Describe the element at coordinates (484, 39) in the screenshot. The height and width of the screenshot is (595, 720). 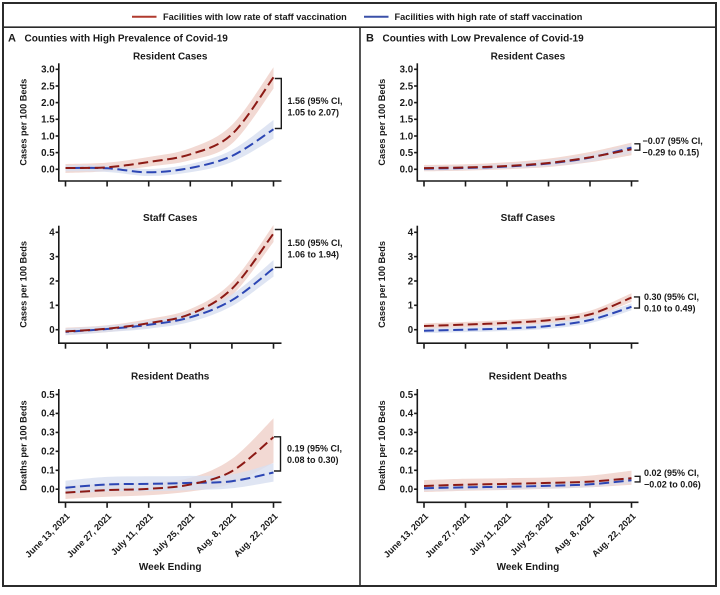
I see `svg-text:Counties with Low Prevalence o: Counties with Low Prevalence of Covid-19` at that location.